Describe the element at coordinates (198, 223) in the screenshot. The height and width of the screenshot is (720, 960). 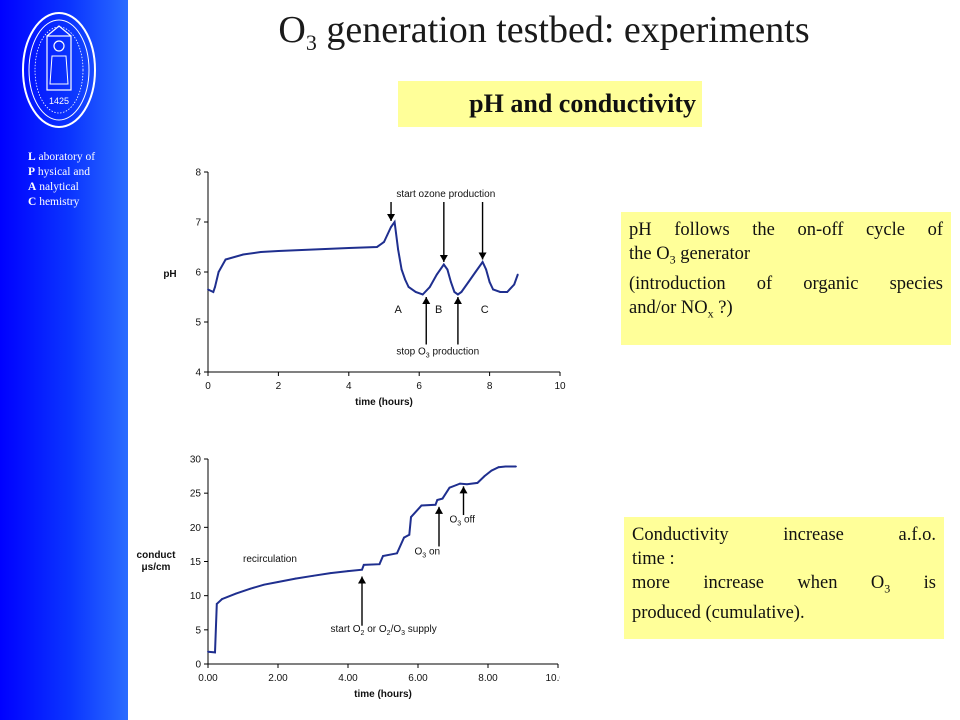
I see `y-tick-label: 7` at that location.